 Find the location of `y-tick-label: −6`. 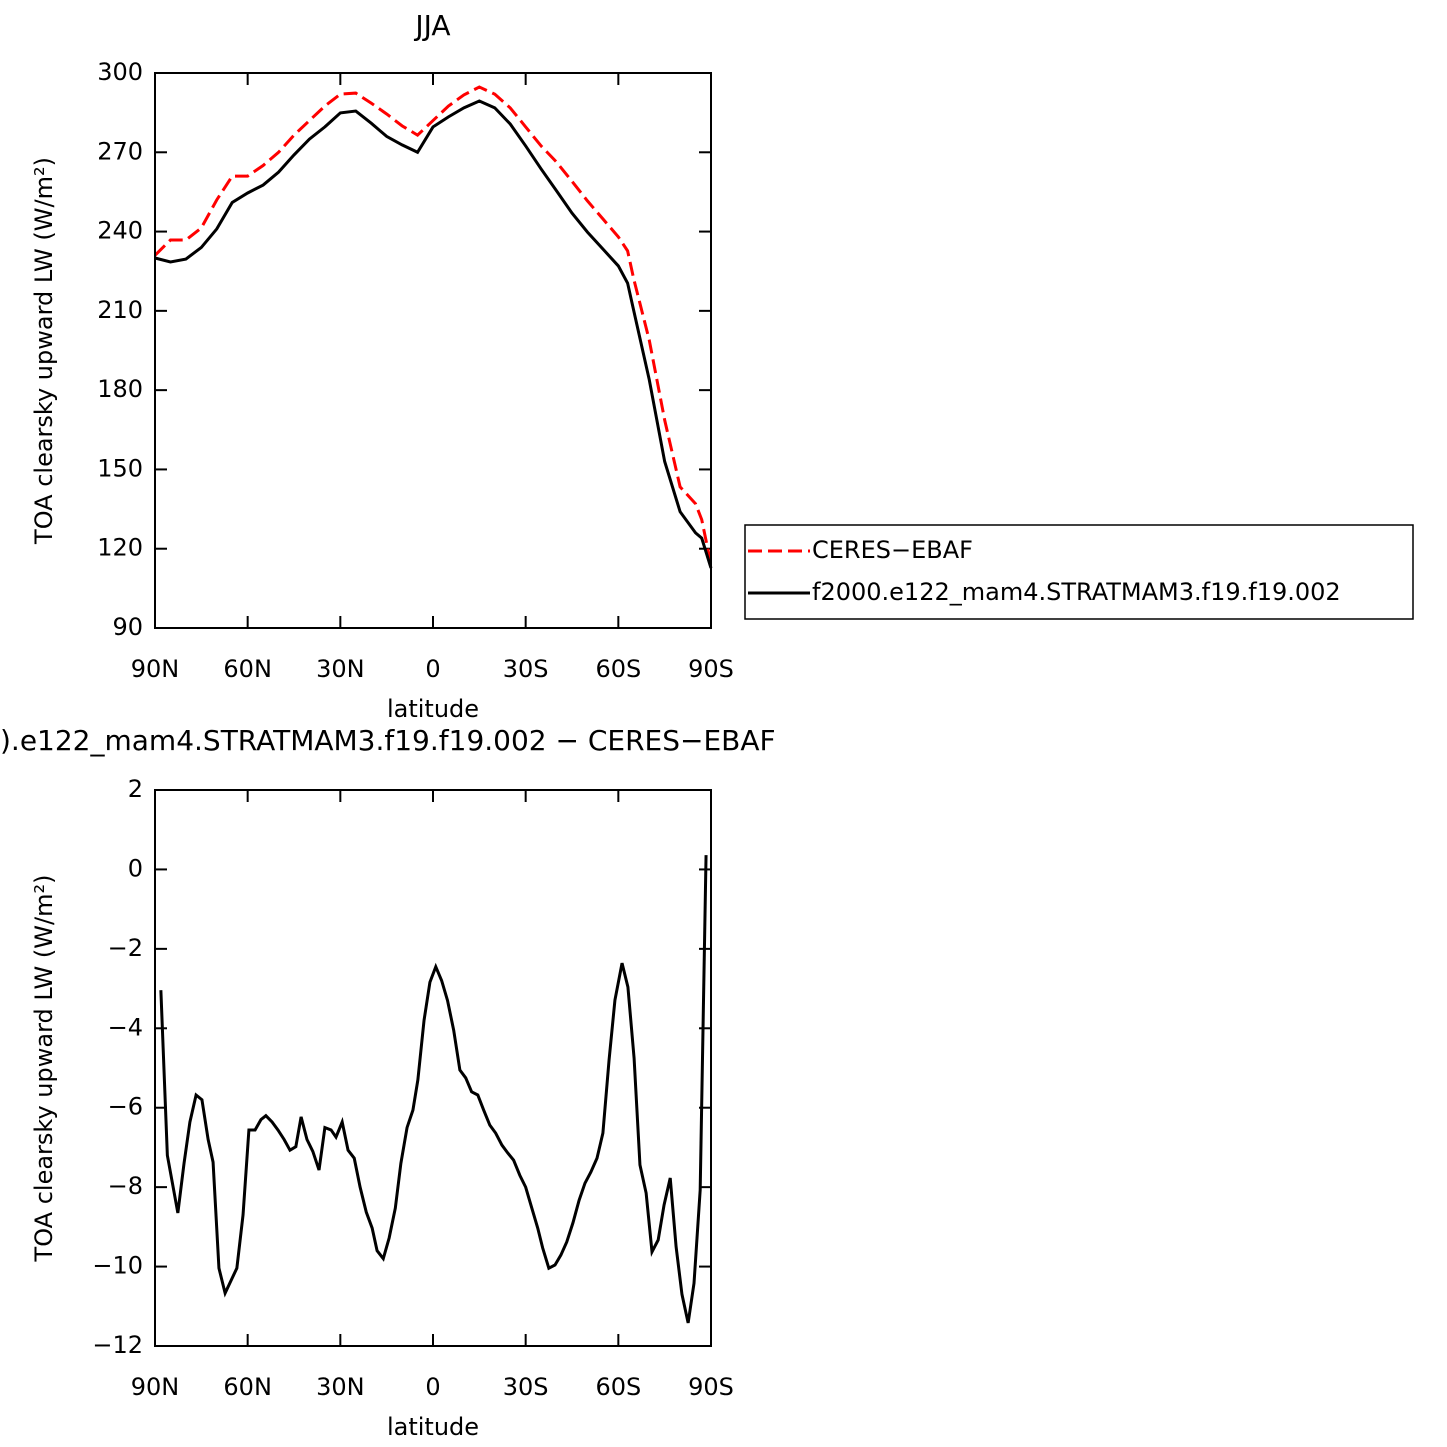

y-tick-label: −6 is located at coordinates (125, 1107).